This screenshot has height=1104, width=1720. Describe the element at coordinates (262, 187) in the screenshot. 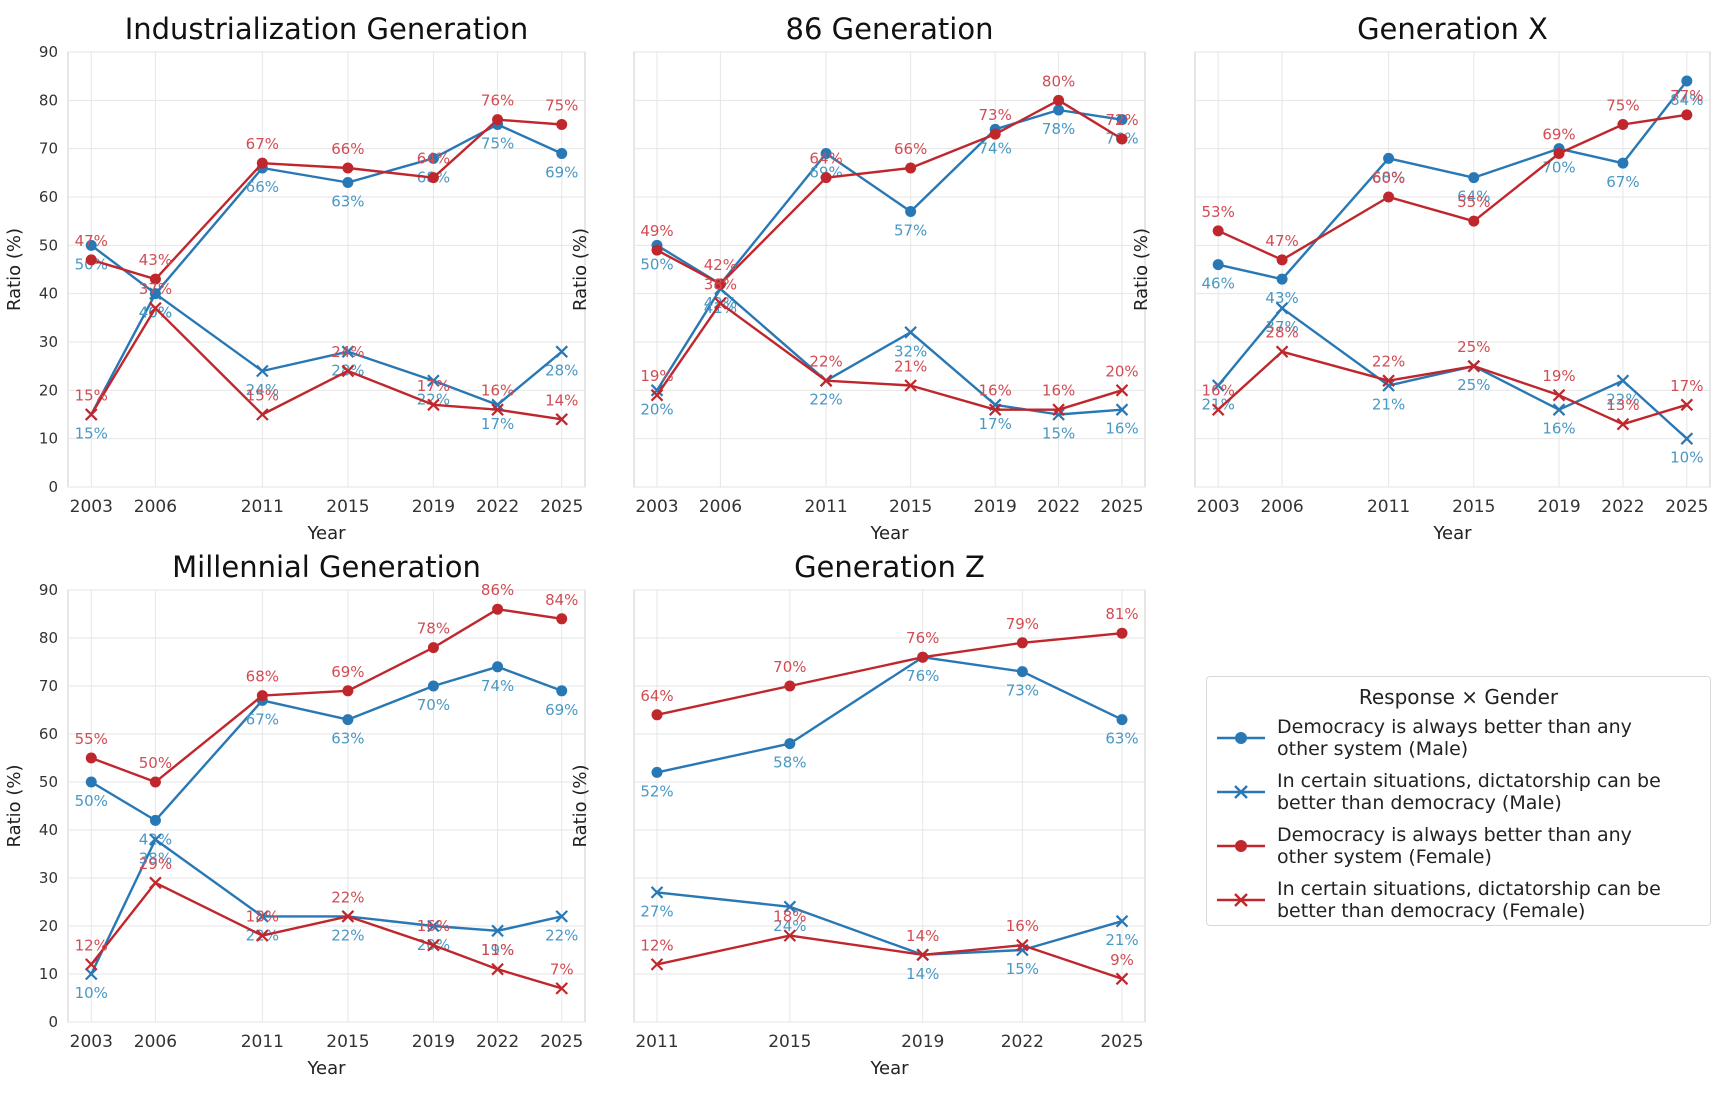

I see `data-label: 66%` at that location.